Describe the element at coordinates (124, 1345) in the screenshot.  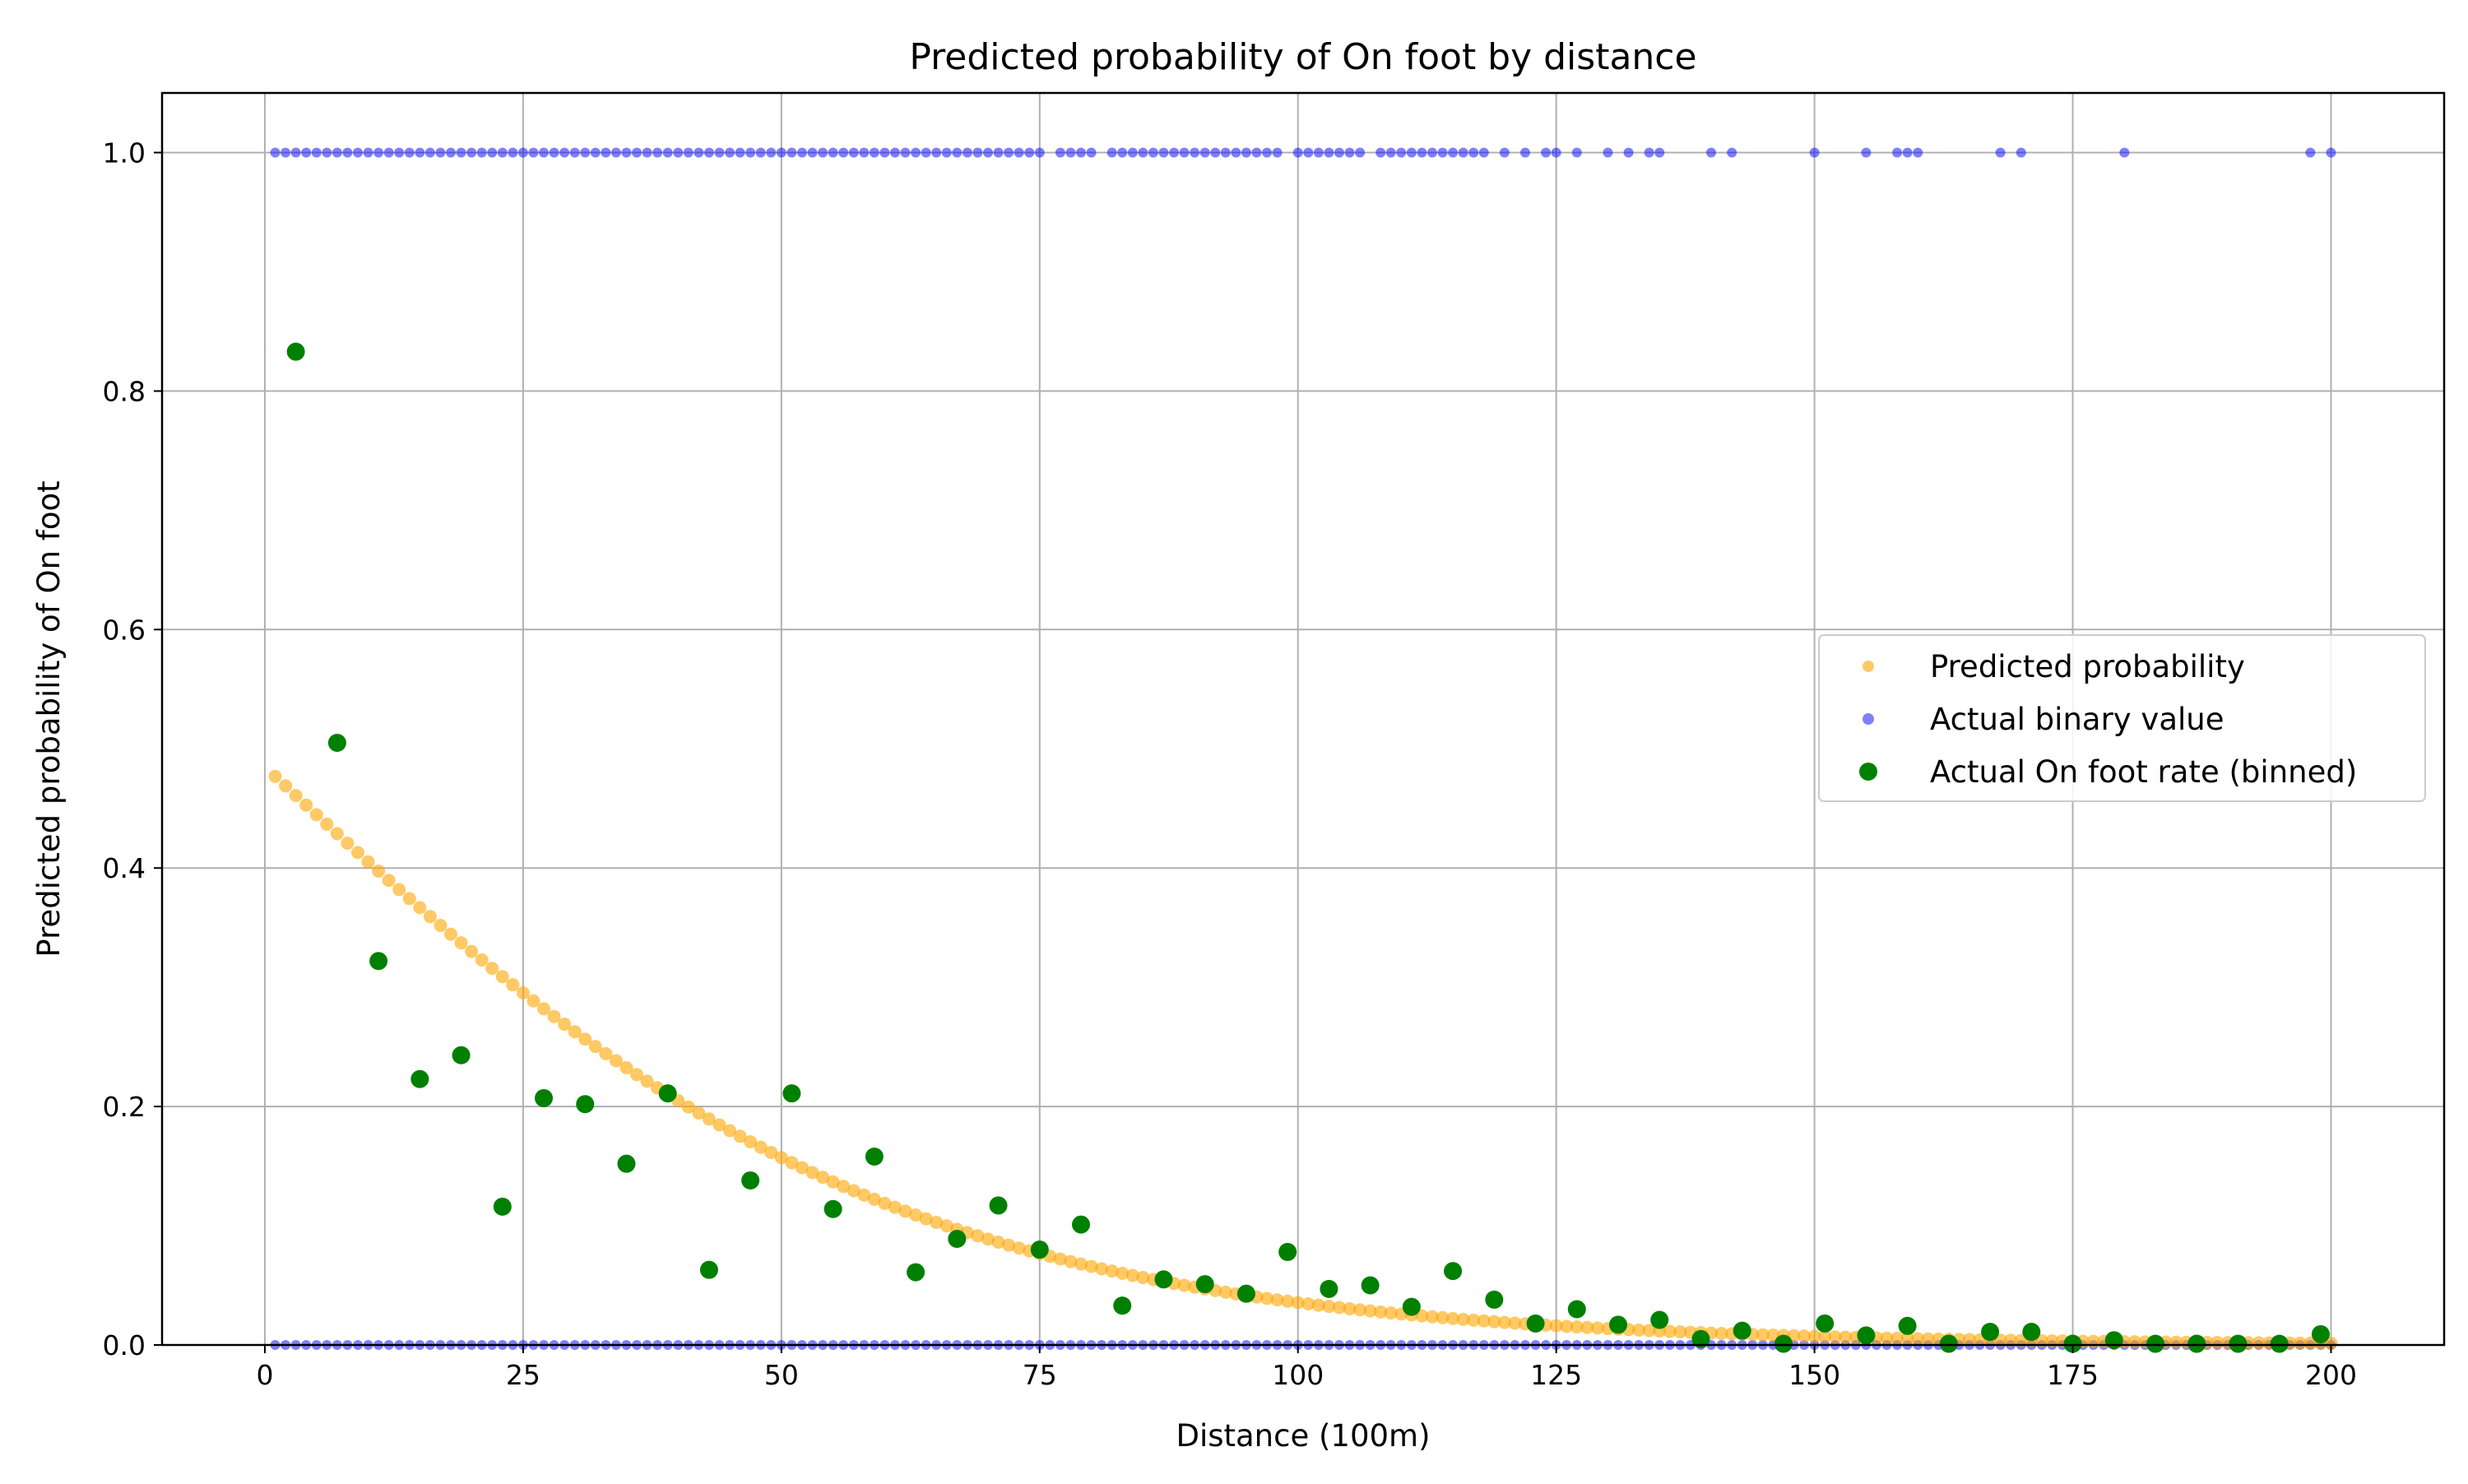
I see `y-tick-label: 0.0` at that location.